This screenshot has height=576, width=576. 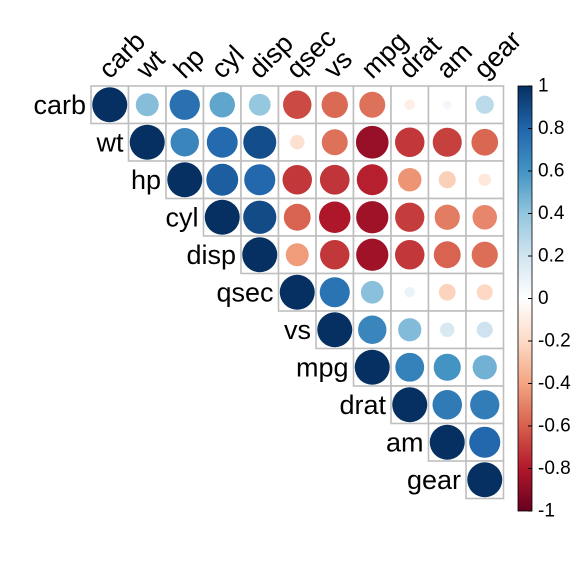 What do you see at coordinates (59, 105) in the screenshot?
I see `row-label: carb` at bounding box center [59, 105].